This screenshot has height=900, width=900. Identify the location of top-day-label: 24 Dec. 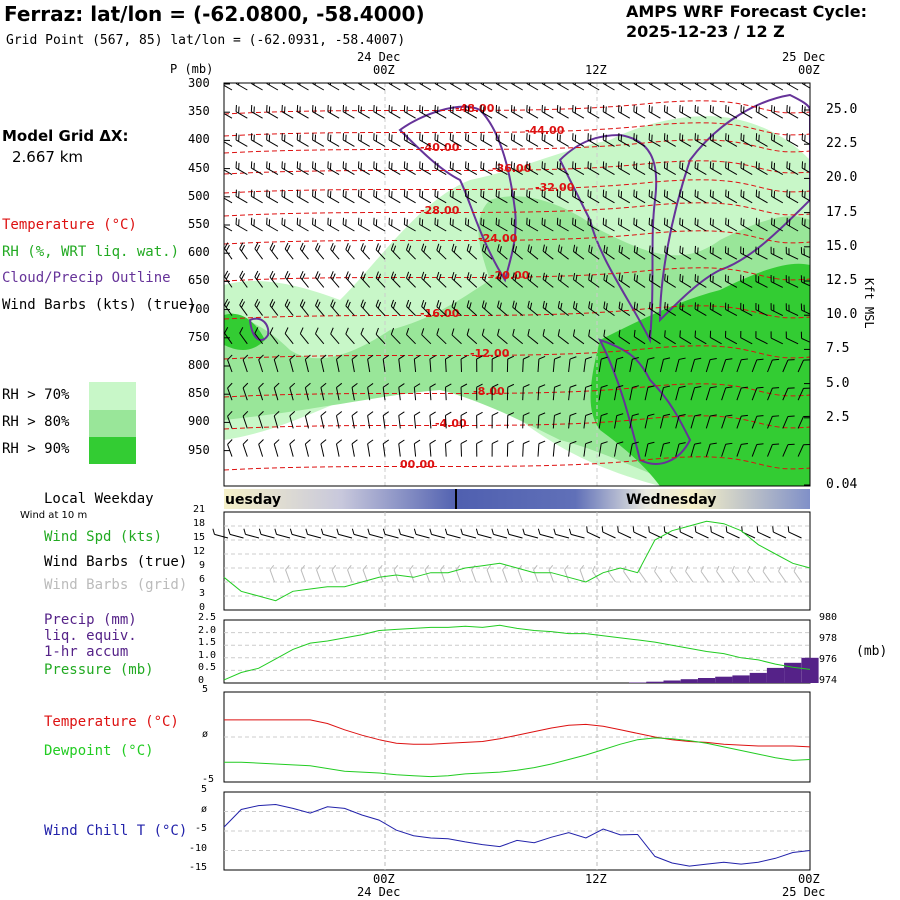
(379, 57).